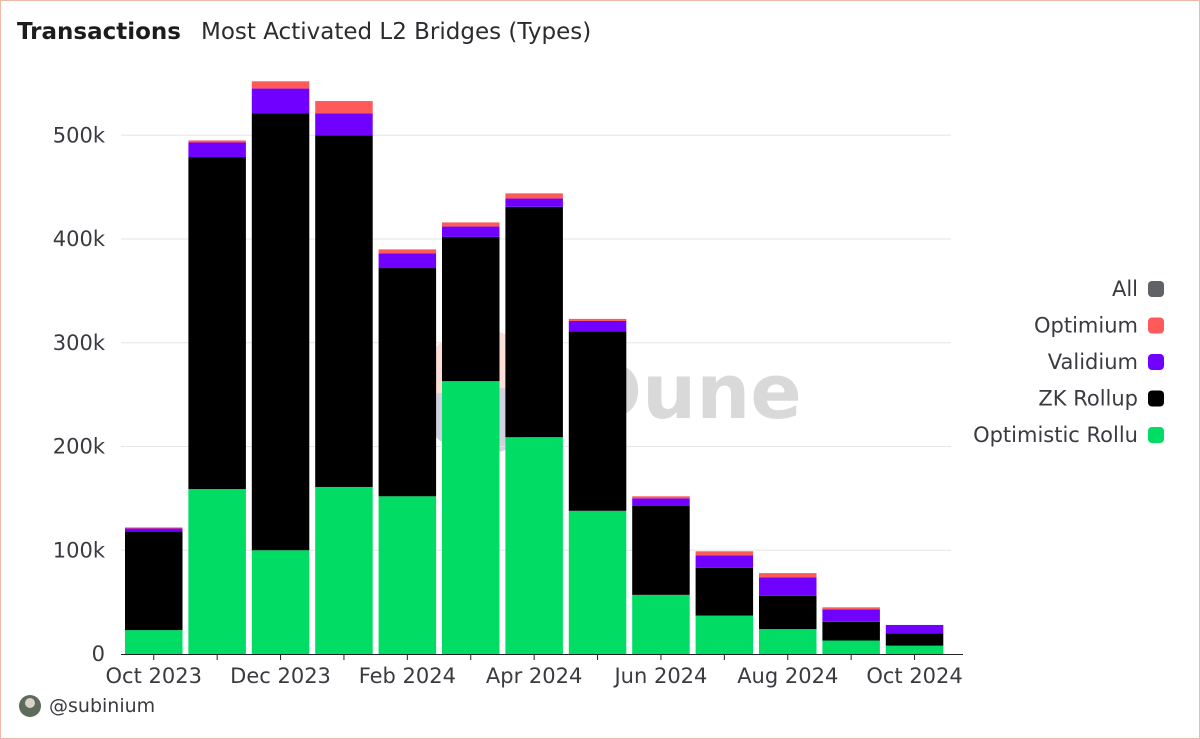 Image resolution: width=1200 pixels, height=739 pixels. I want to click on chart-title: Transactions, so click(99, 32).